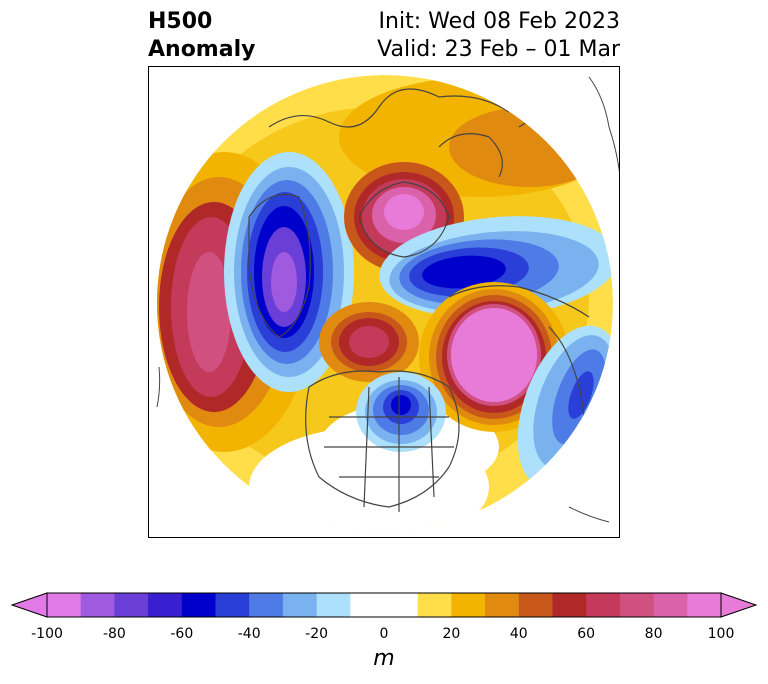  I want to click on colorbar-tick-label: 20, so click(451, 634).